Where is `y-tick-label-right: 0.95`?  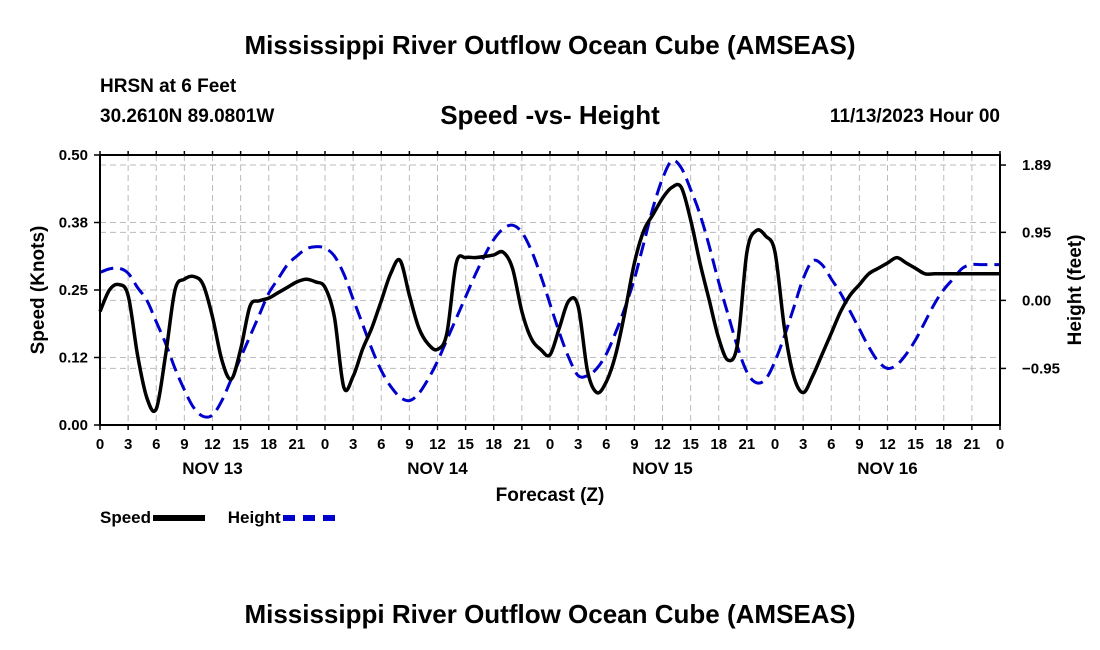 y-tick-label-right: 0.95 is located at coordinates (1036, 232).